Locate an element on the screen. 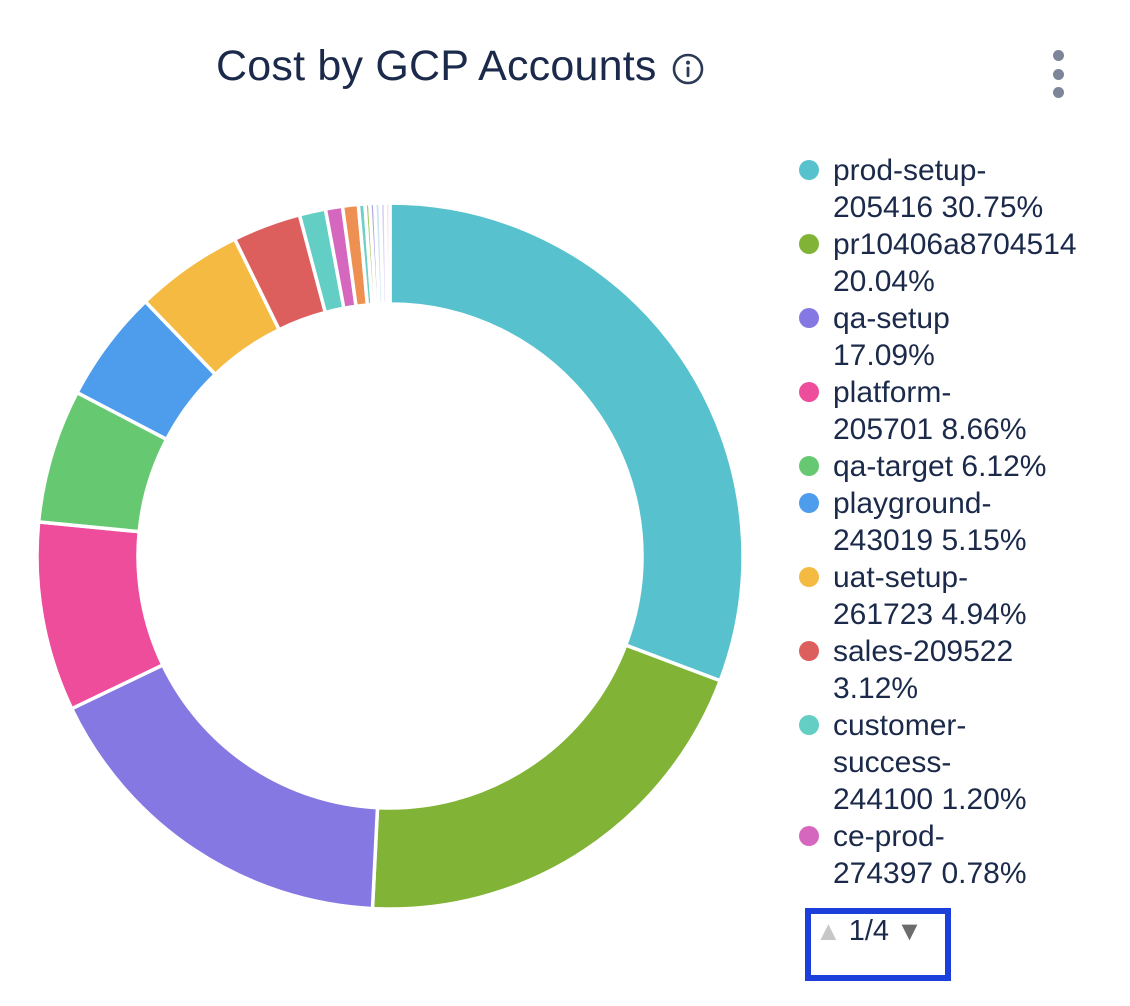 The image size is (1130, 1006). legend-label: prod-setup- 205416 30.75% is located at coordinates (938, 189).